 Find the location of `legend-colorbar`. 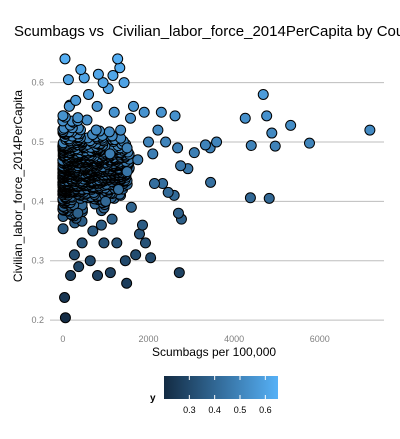

legend-colorbar is located at coordinates (221, 387).